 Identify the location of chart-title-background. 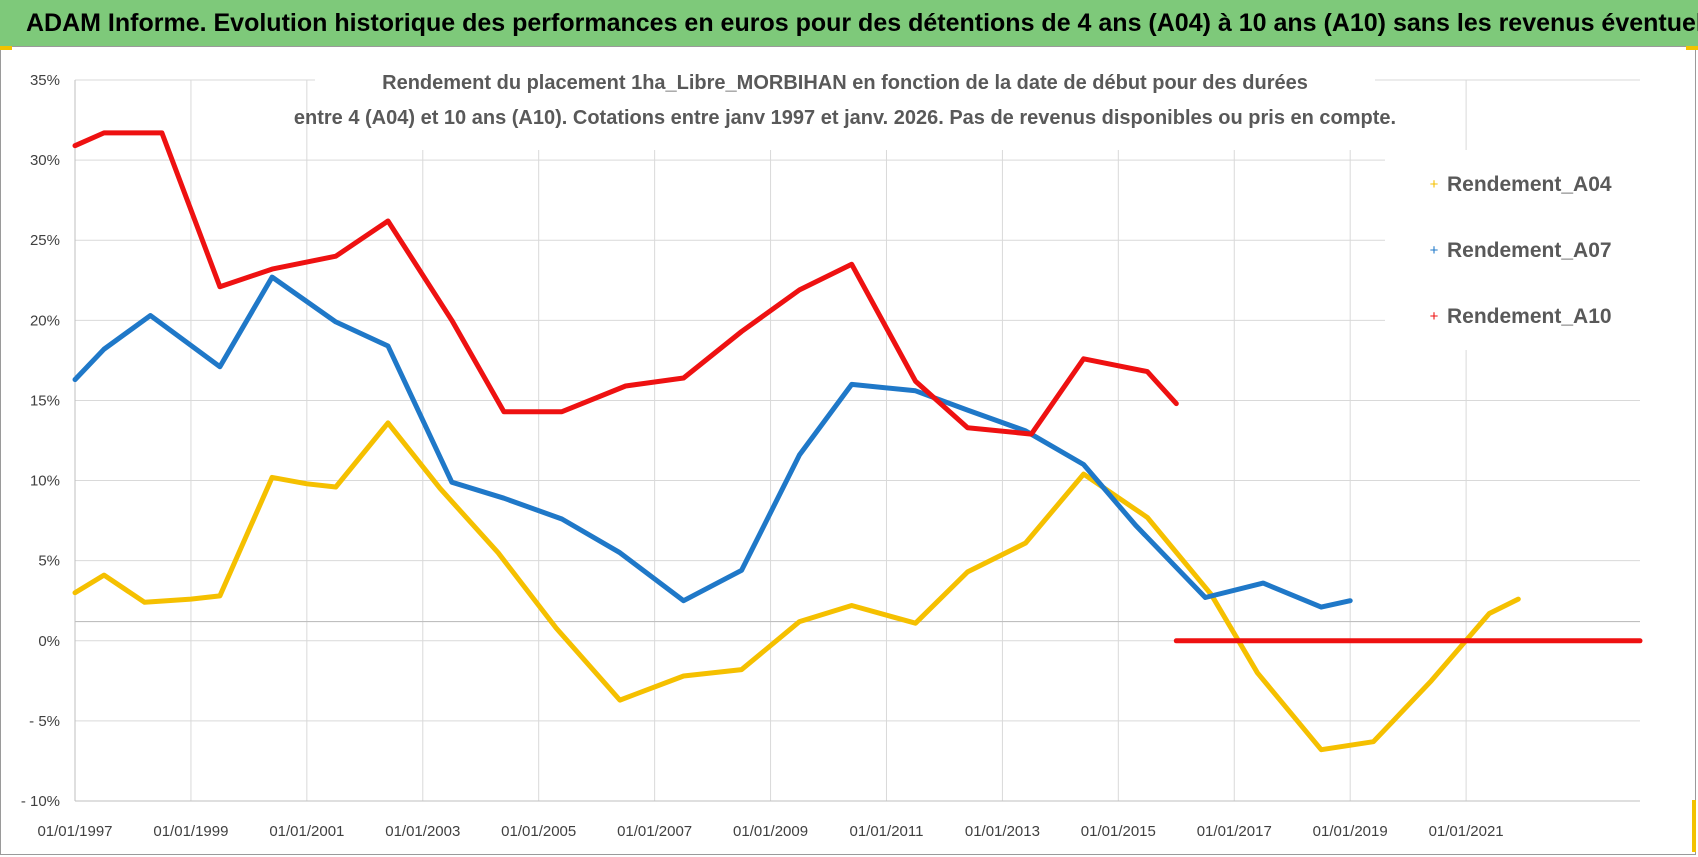
(845, 106).